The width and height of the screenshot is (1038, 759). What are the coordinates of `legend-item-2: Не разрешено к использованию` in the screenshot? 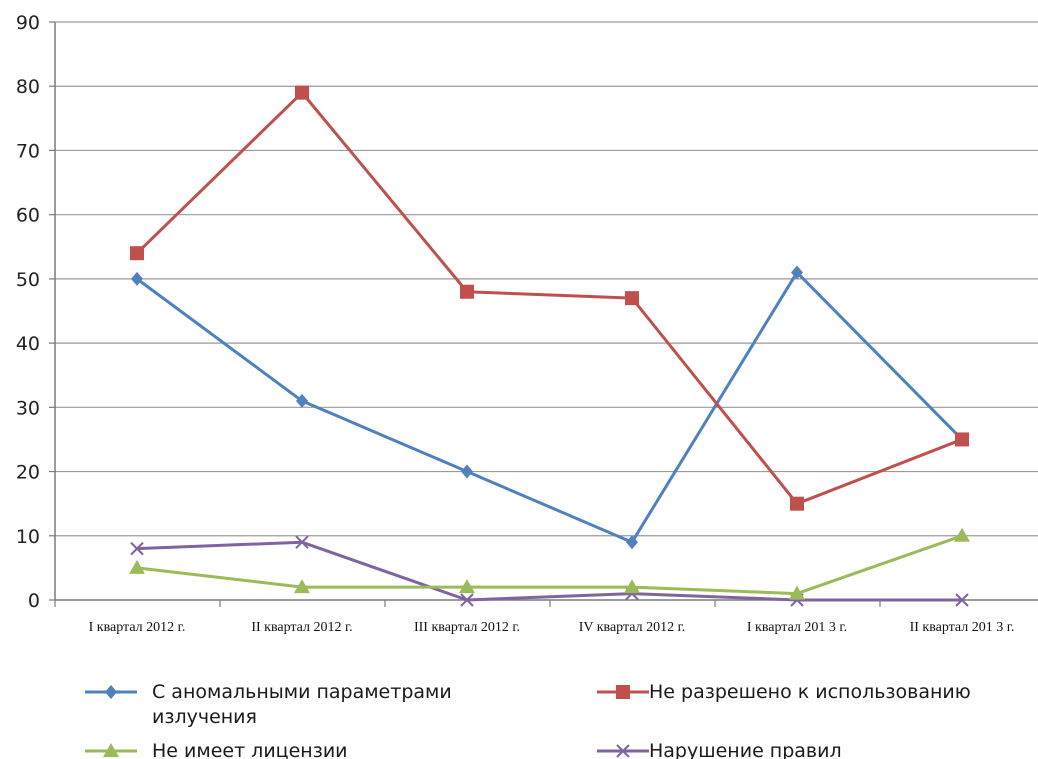 It's located at (784, 692).